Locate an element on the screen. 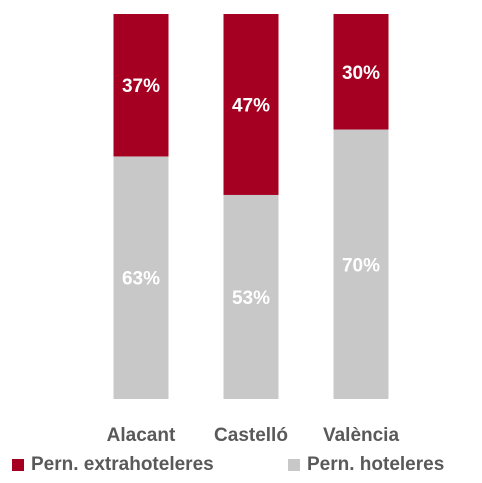 This screenshot has width=482, height=483. bar-valencia-pern-extrahoteleres is located at coordinates (361, 72).